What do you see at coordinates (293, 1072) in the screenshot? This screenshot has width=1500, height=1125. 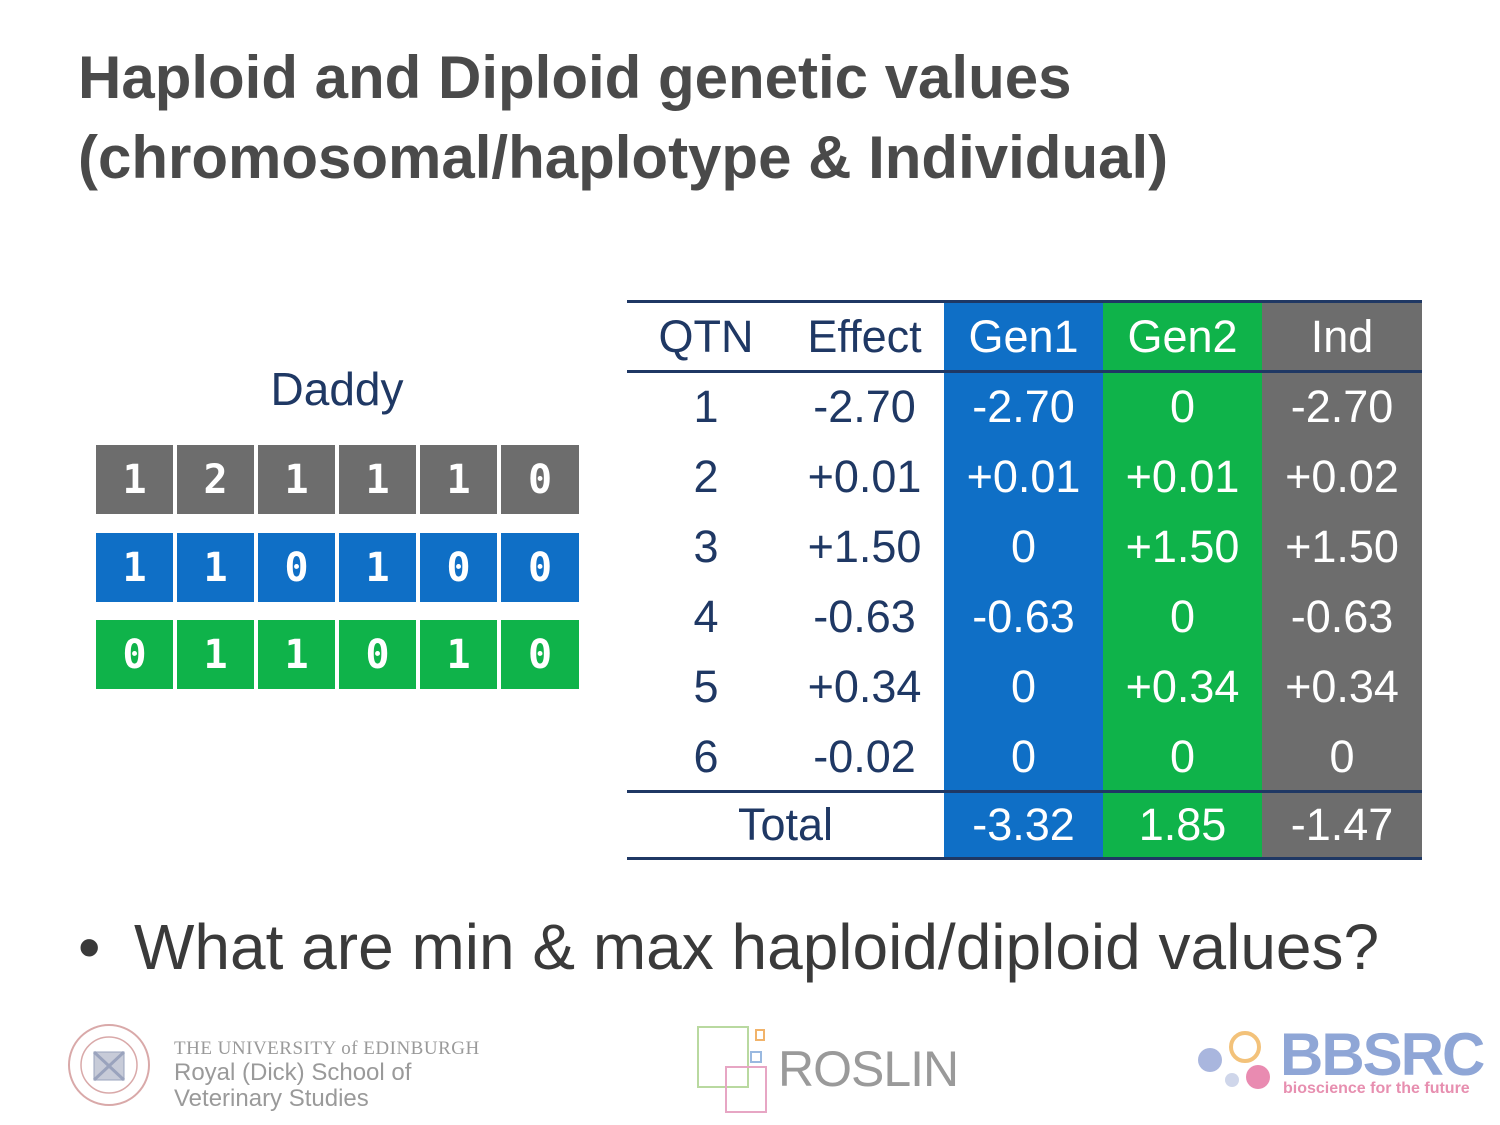 I see `uoe-school-line1: Royal (Dick) School of` at bounding box center [293, 1072].